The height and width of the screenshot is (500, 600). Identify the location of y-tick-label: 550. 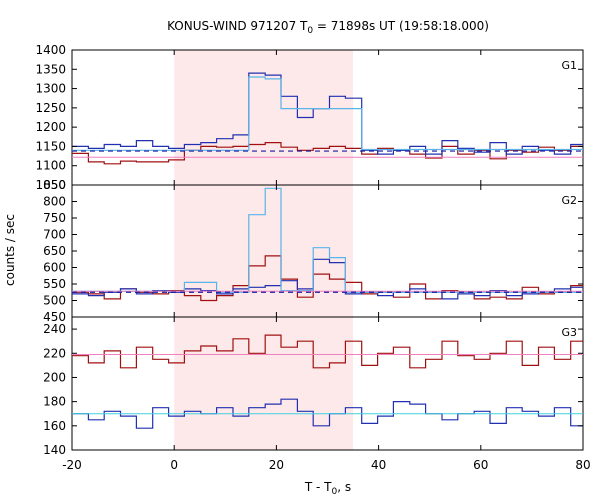
(54, 284).